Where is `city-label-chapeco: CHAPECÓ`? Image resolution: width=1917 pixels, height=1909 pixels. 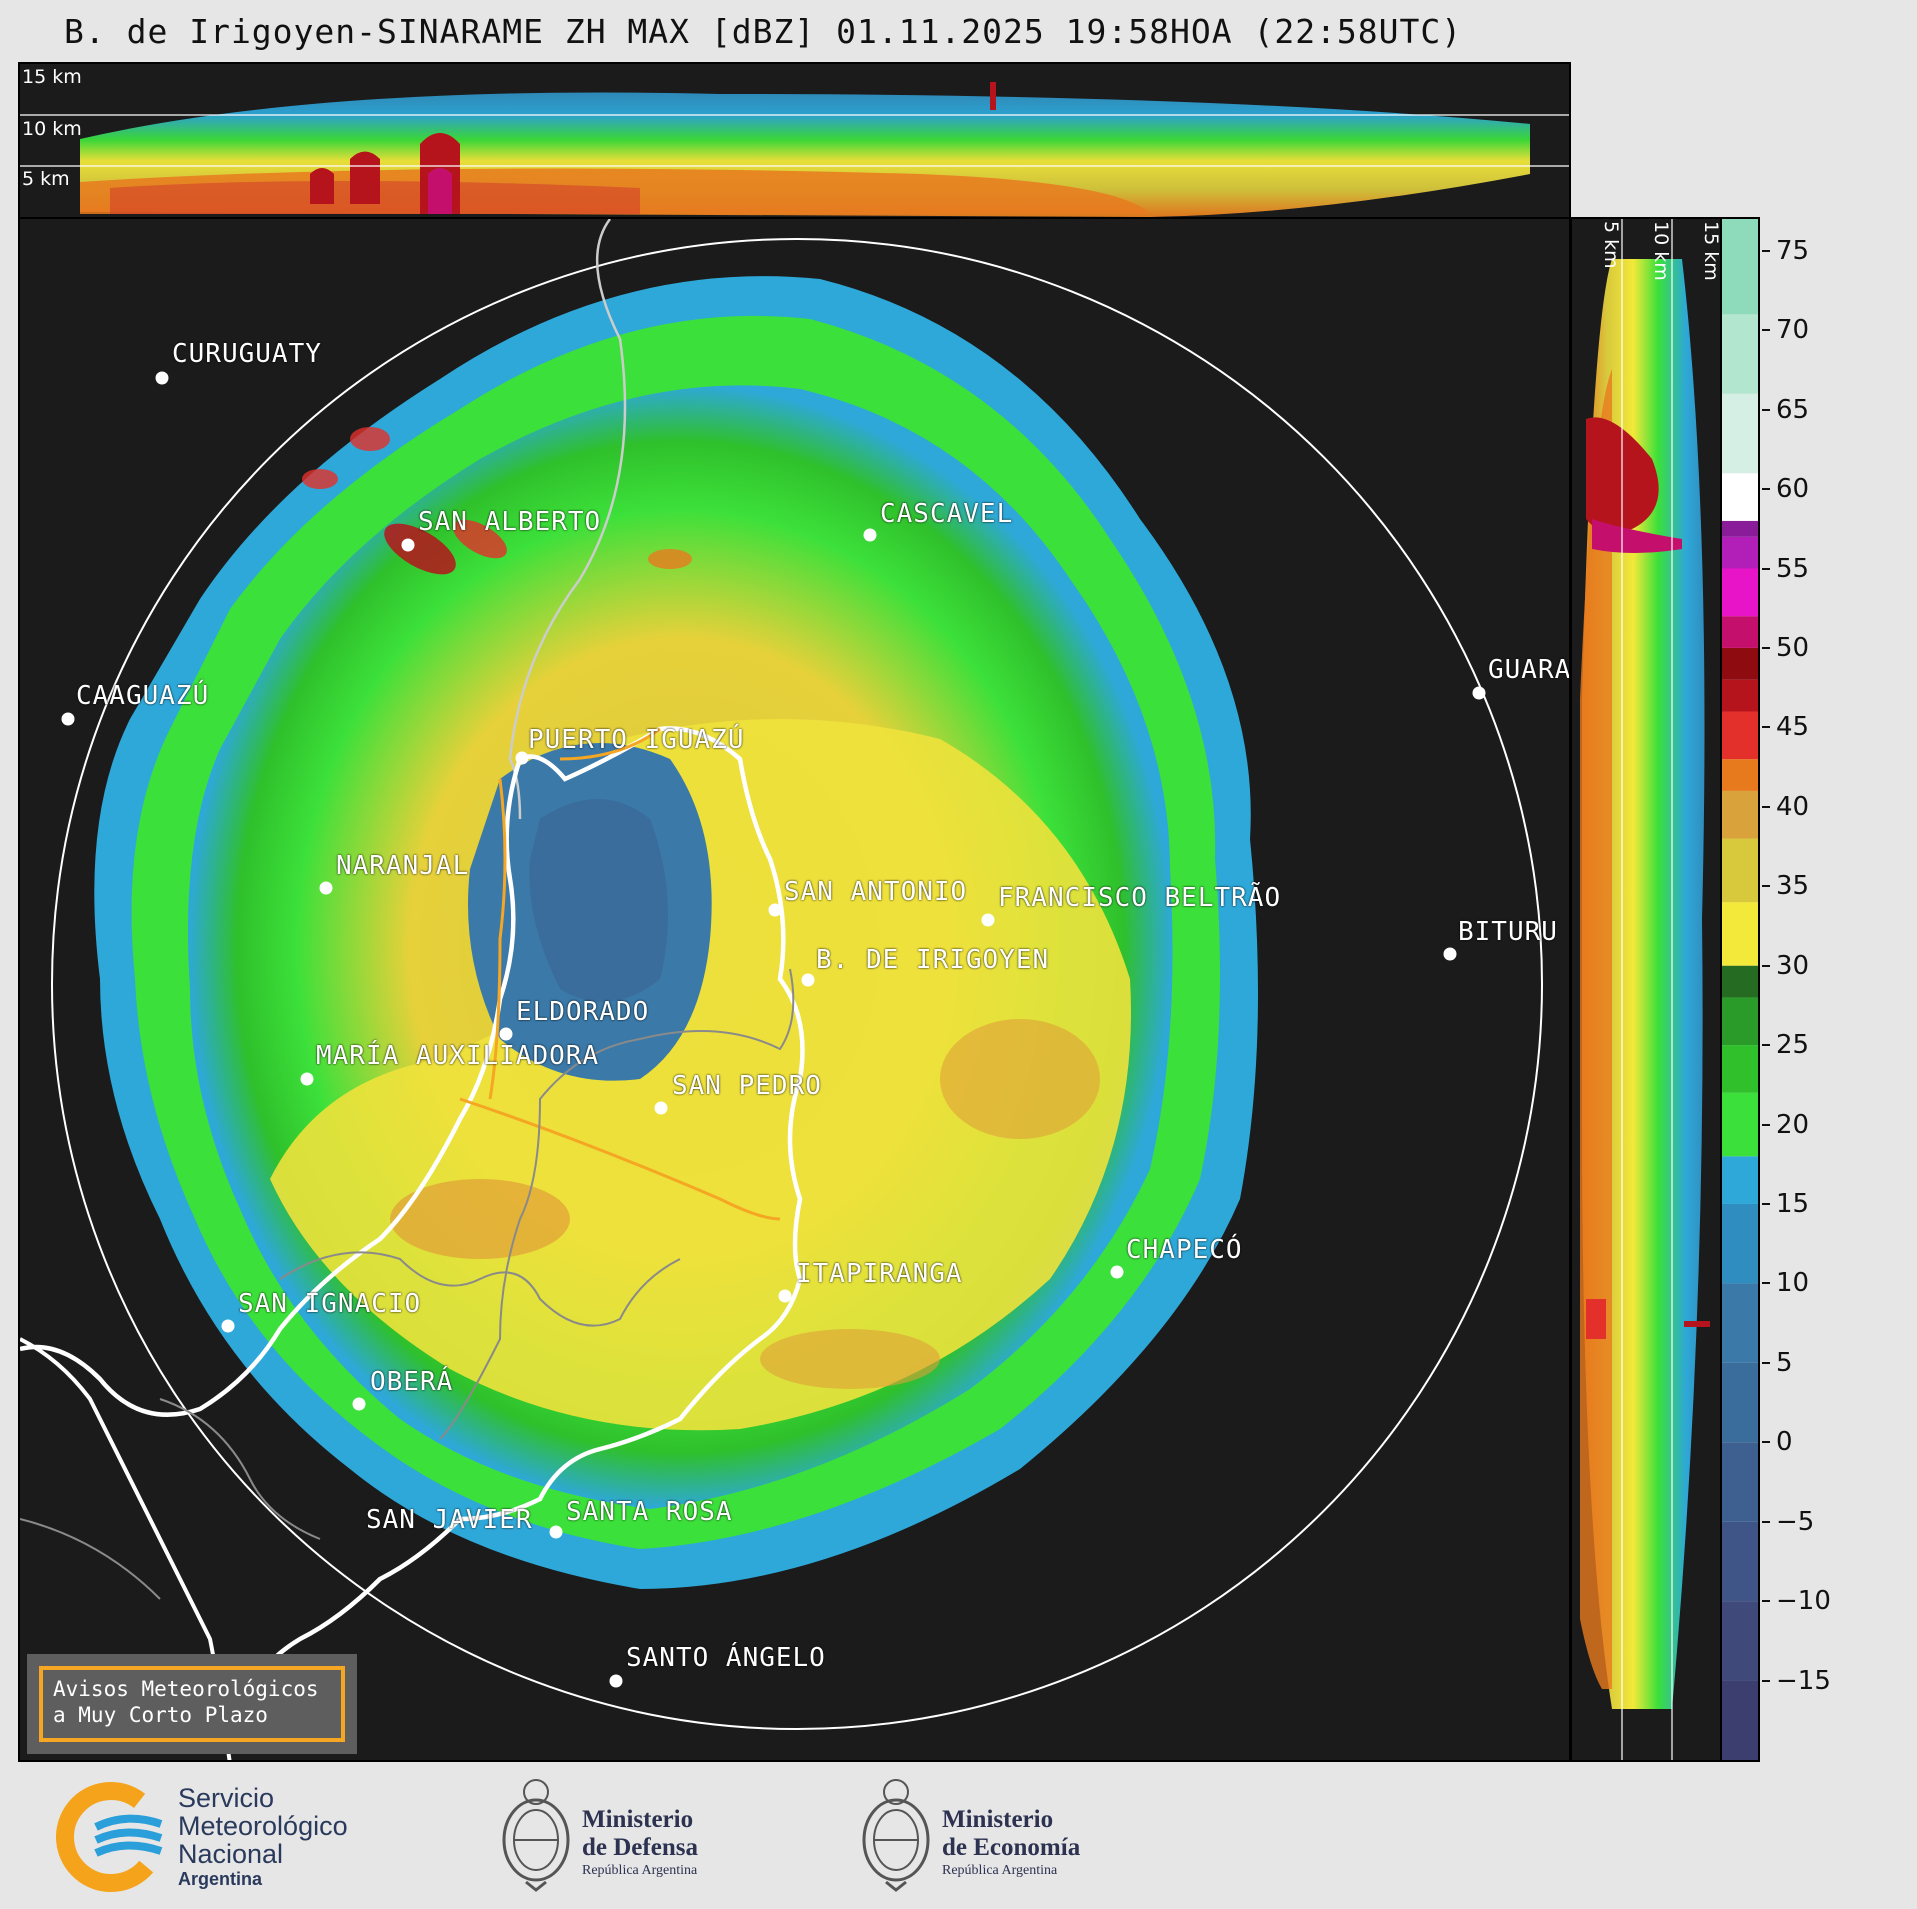
city-label-chapeco: CHAPECÓ is located at coordinates (1184, 1250).